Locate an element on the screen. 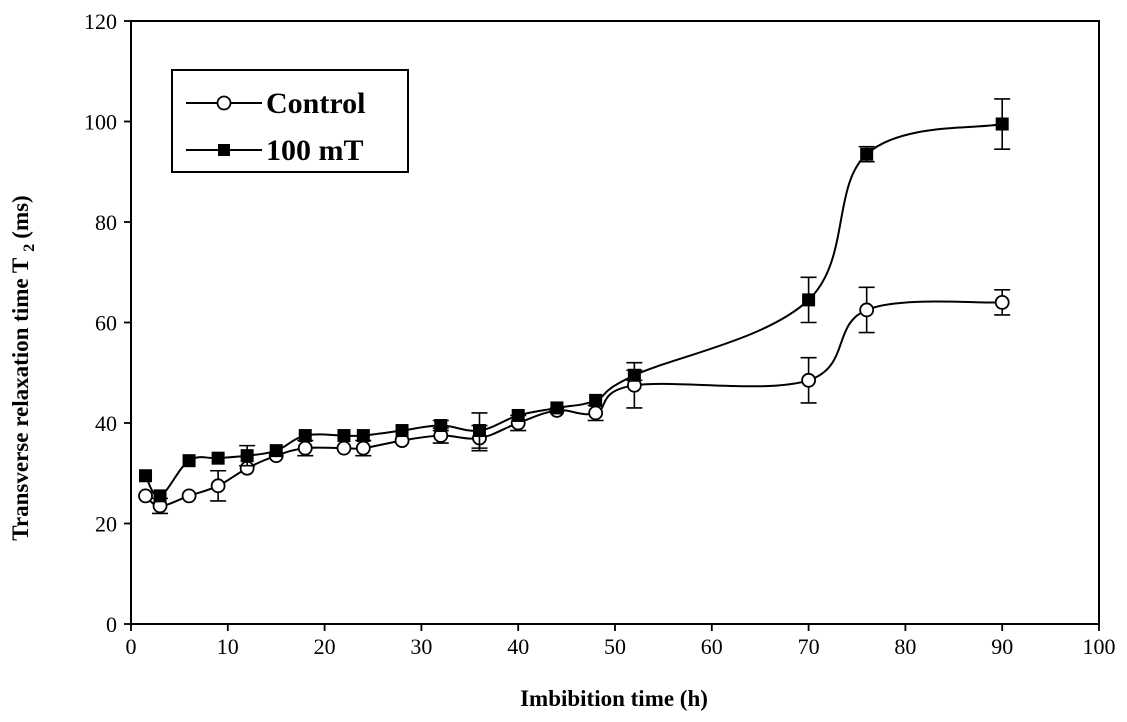  x-tick-label-0: 0 is located at coordinates (131, 646).